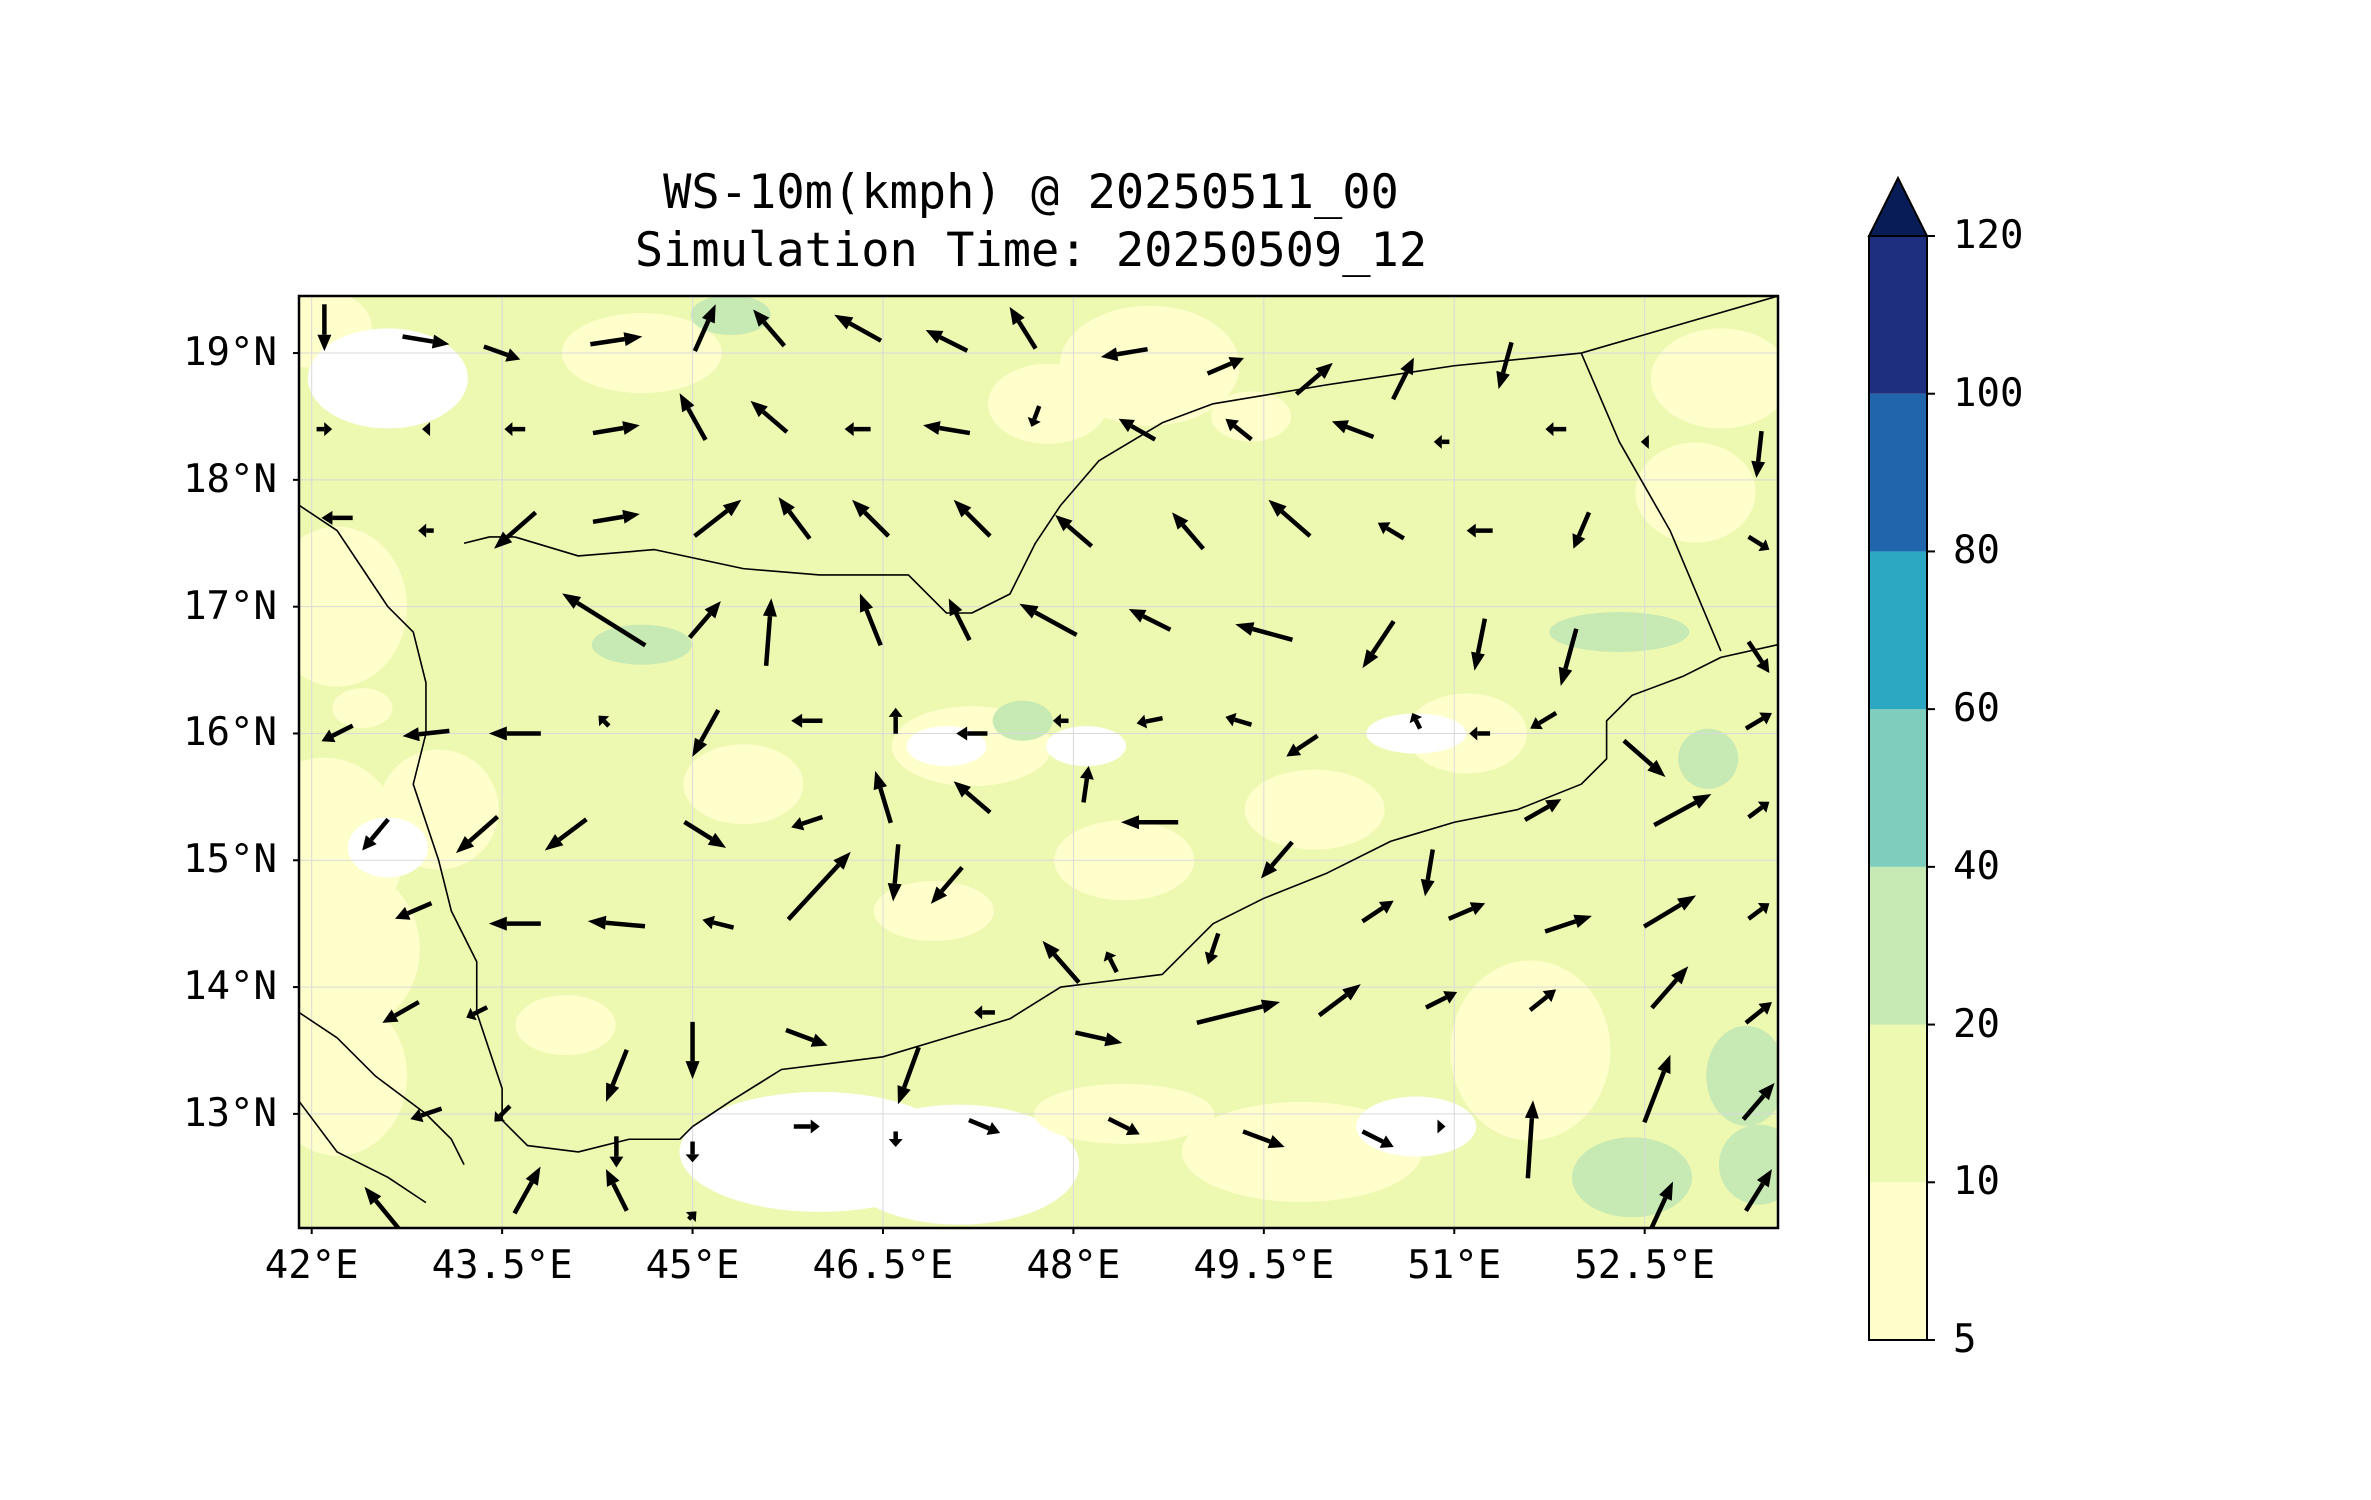 The width and height of the screenshot is (2371, 1500). Describe the element at coordinates (496, 828) in the screenshot. I see `coastline-west_coast` at that location.